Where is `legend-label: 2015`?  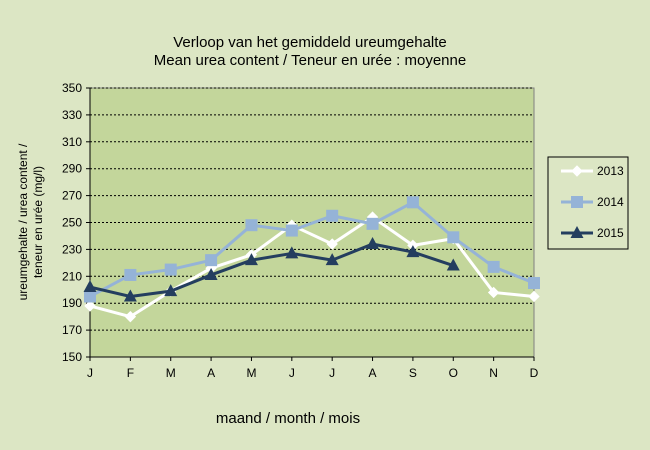 legend-label: 2015 is located at coordinates (610, 233).